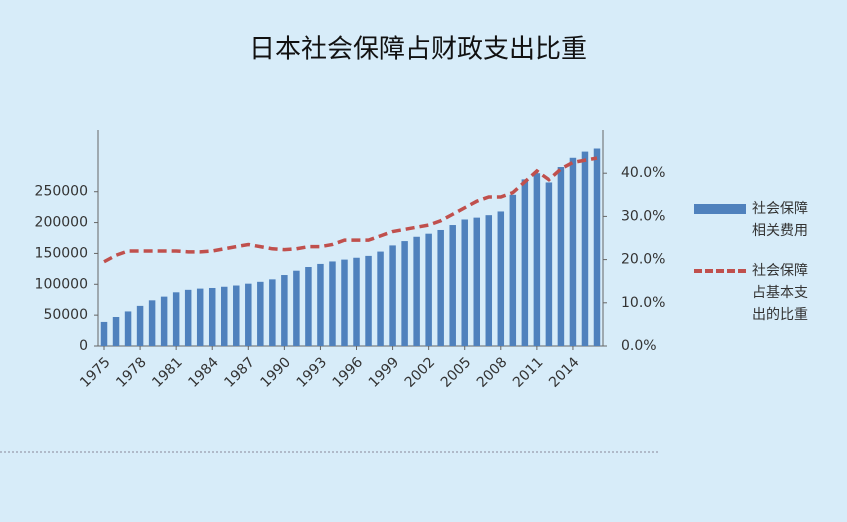 The image size is (847, 522). I want to click on legend-item: 社会保障占基本支出的比重, so click(769, 293).